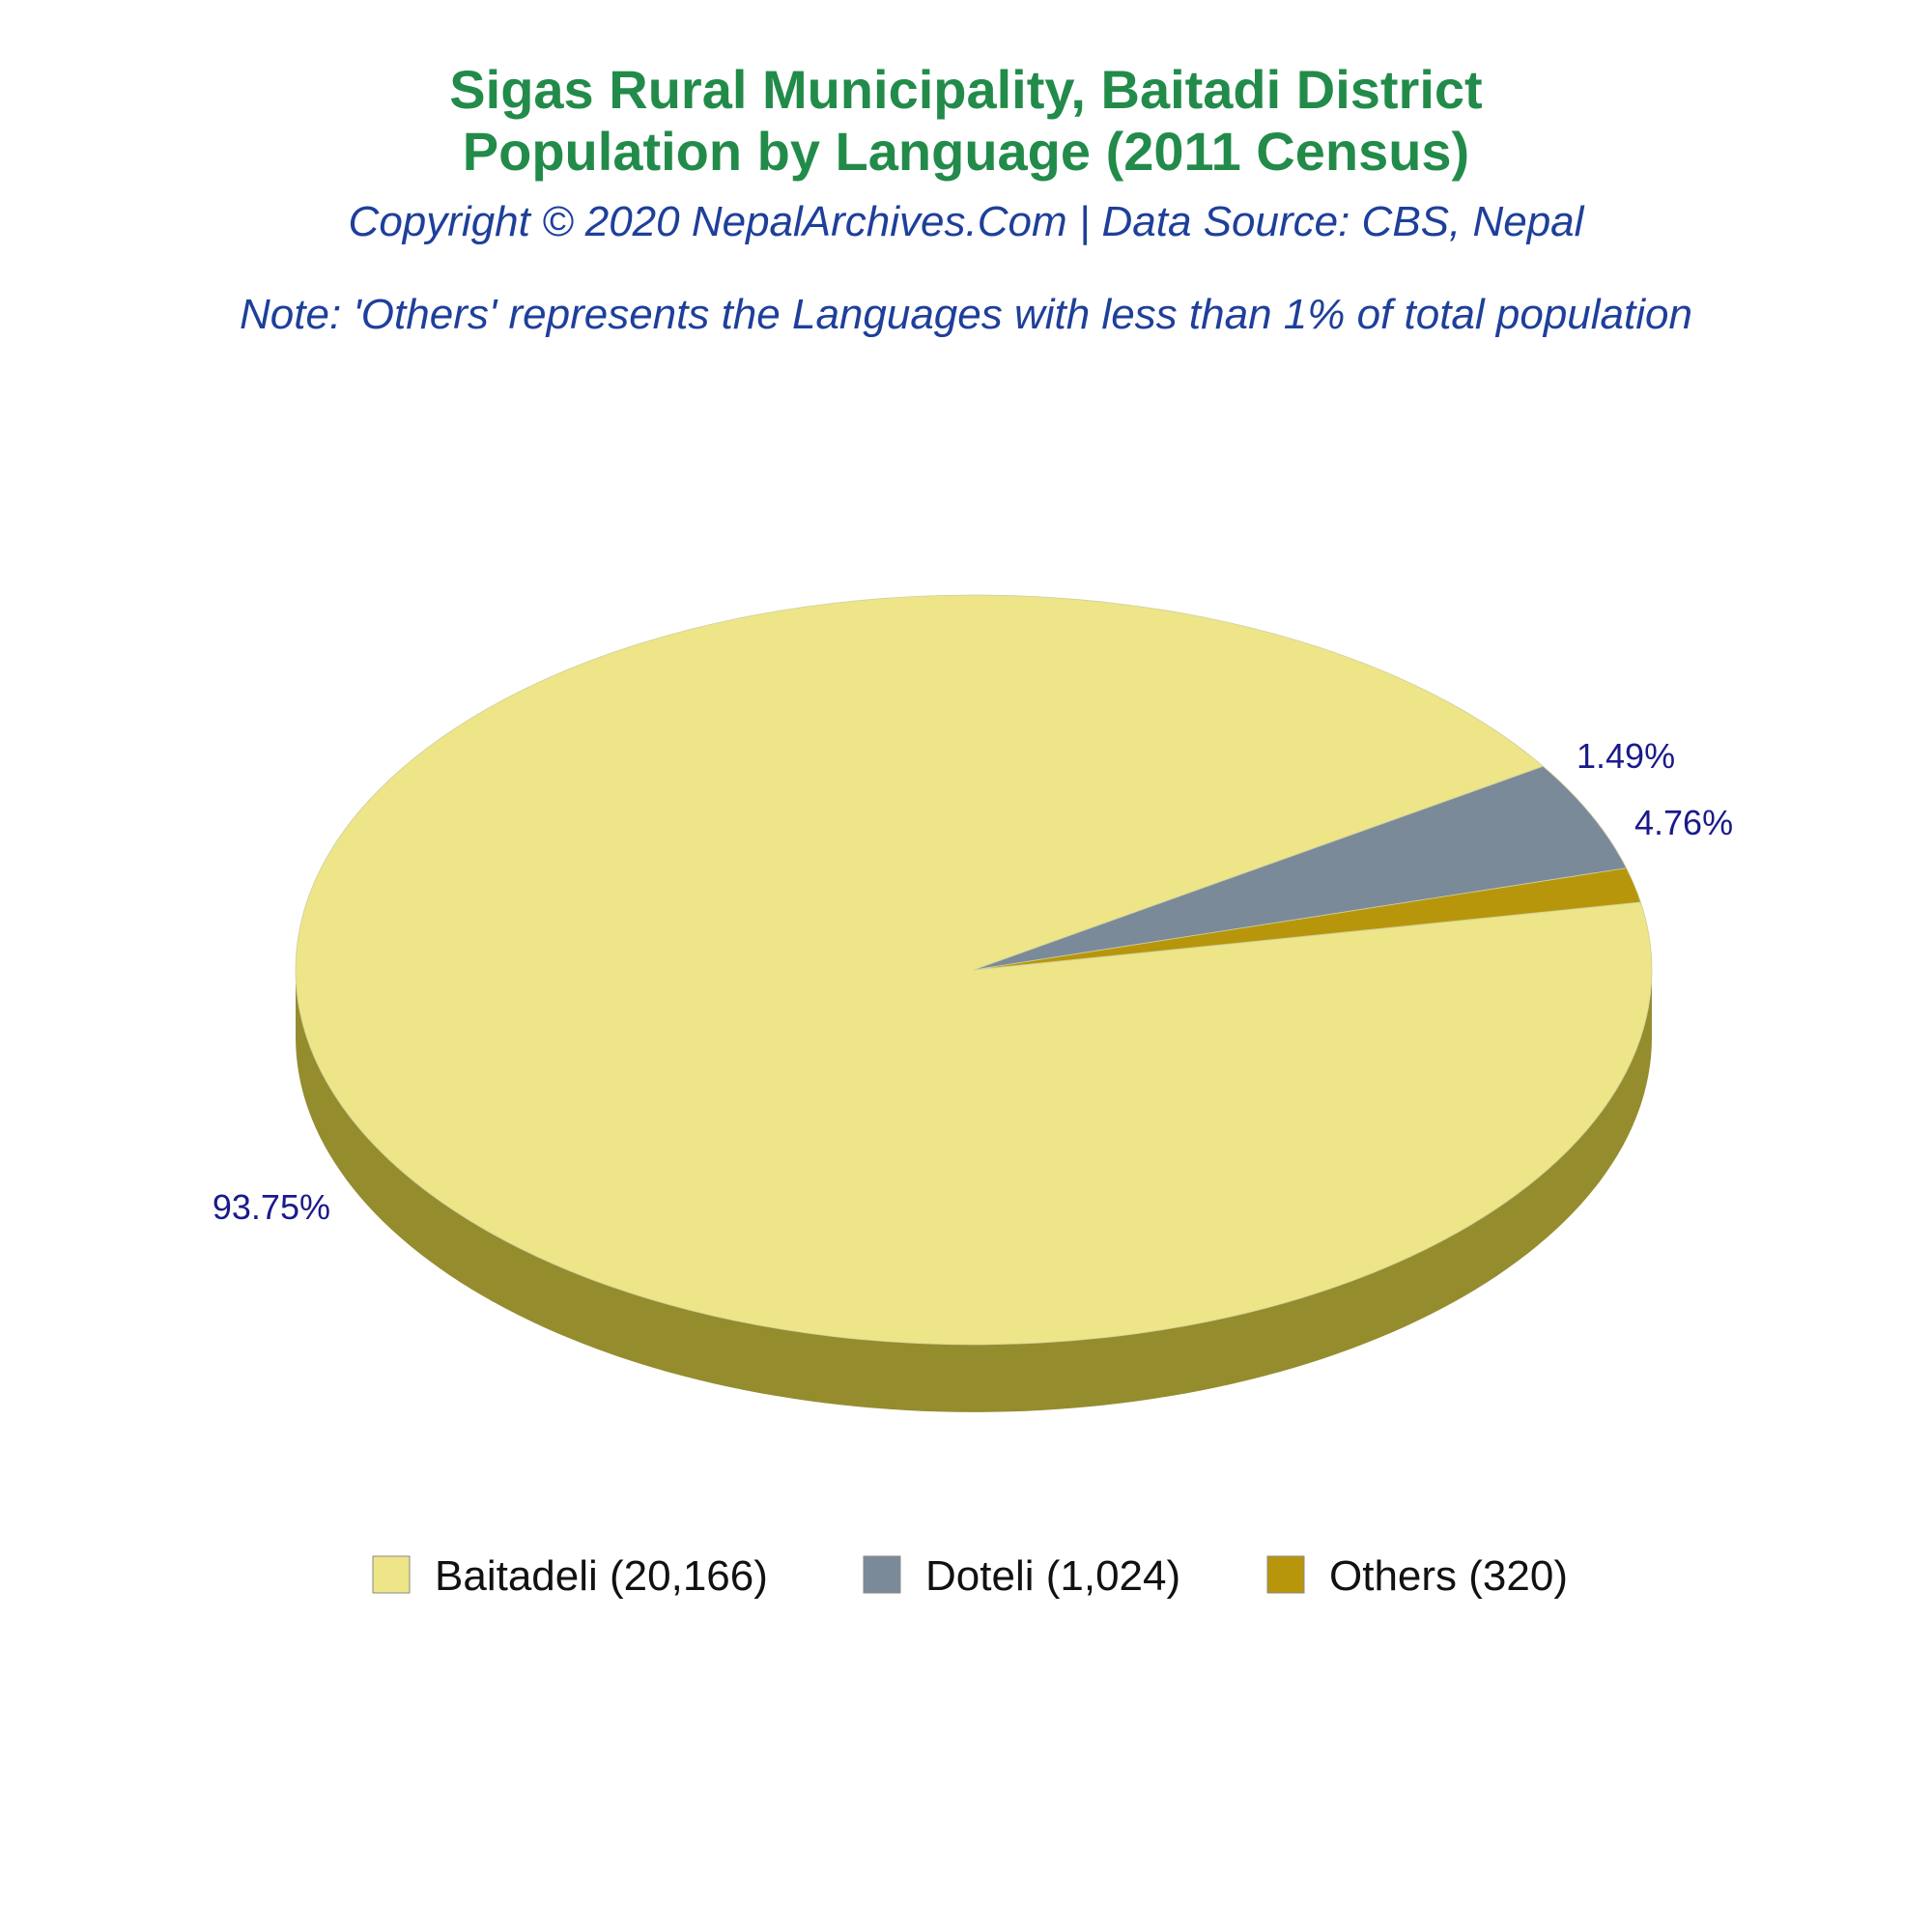 The width and height of the screenshot is (1932, 1932). I want to click on percent-label-others: 1.49%, so click(1626, 756).